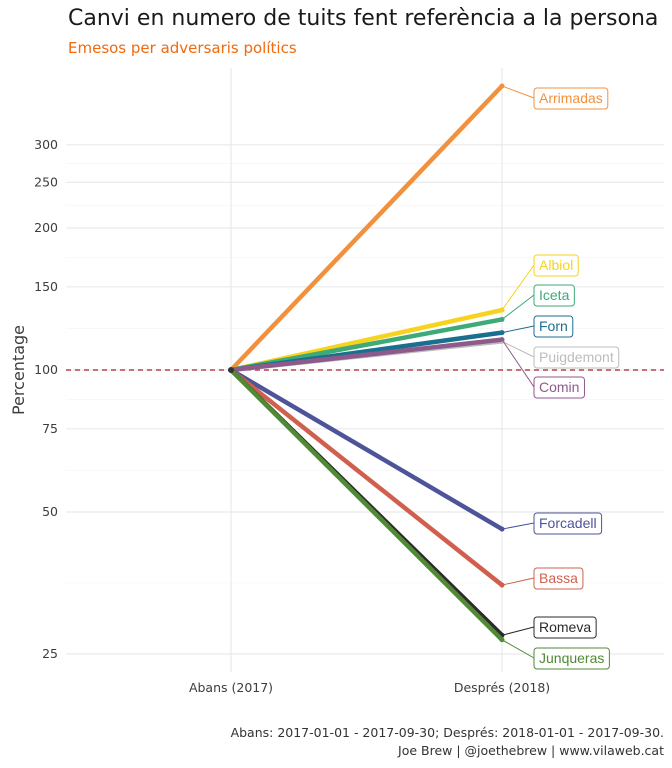  Describe the element at coordinates (50, 653) in the screenshot. I see `y-tick-label: 25` at that location.